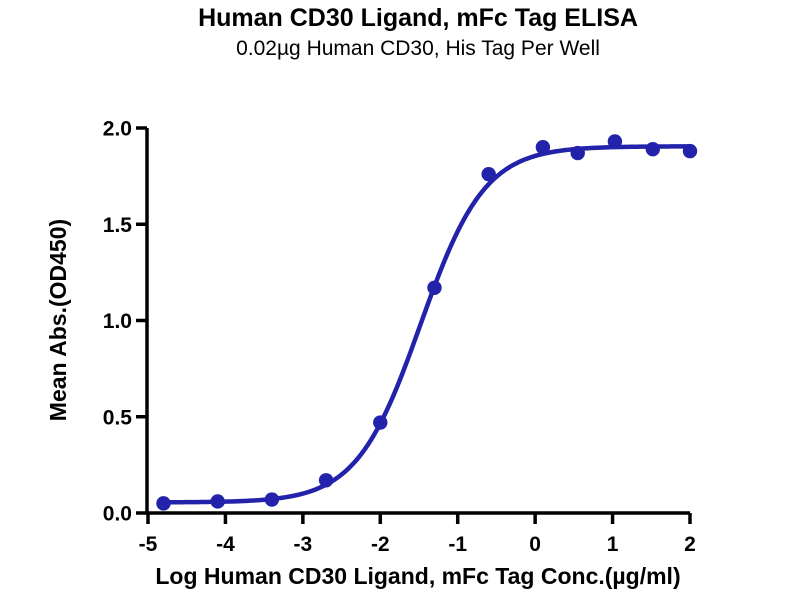 The image size is (800, 600). Describe the element at coordinates (418, 48) in the screenshot. I see `chart-subtitle: 0.02µg Human CD30, His Tag Per Well` at that location.